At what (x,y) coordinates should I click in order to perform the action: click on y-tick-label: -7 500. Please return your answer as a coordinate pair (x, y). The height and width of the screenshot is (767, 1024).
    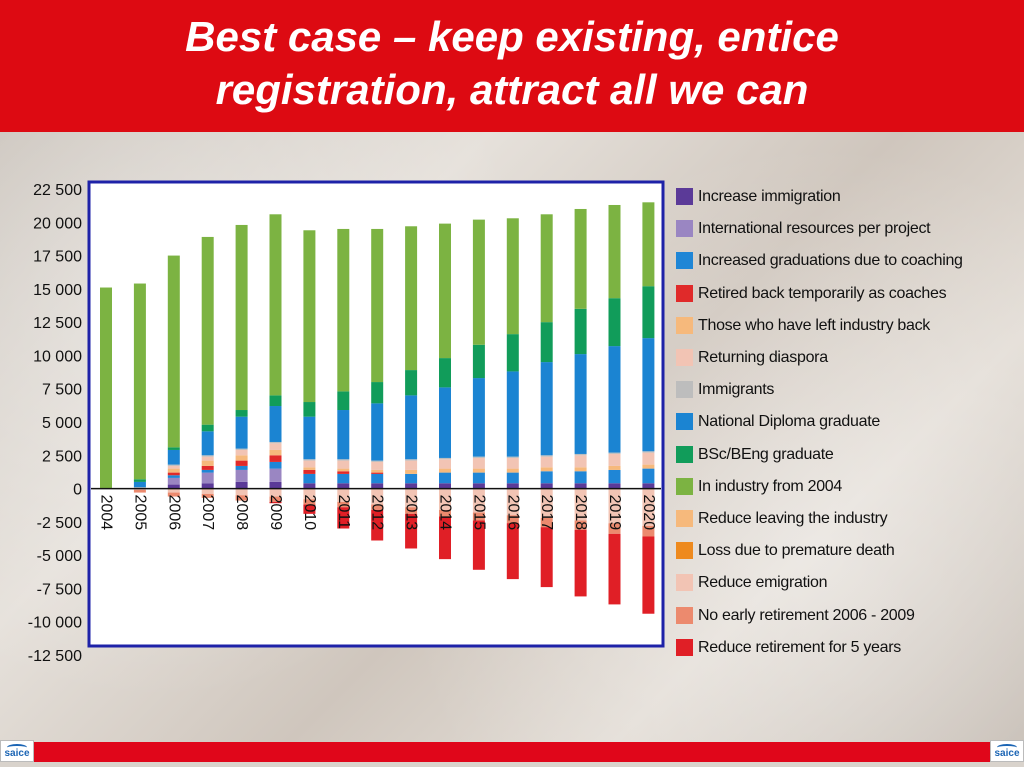
    Looking at the image, I should click on (59, 589).